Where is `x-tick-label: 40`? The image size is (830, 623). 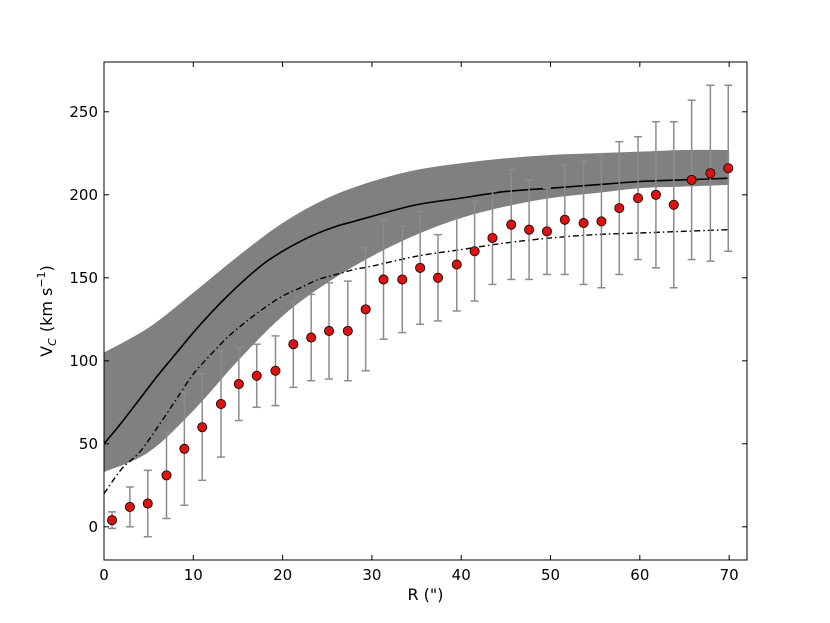 x-tick-label: 40 is located at coordinates (461, 575).